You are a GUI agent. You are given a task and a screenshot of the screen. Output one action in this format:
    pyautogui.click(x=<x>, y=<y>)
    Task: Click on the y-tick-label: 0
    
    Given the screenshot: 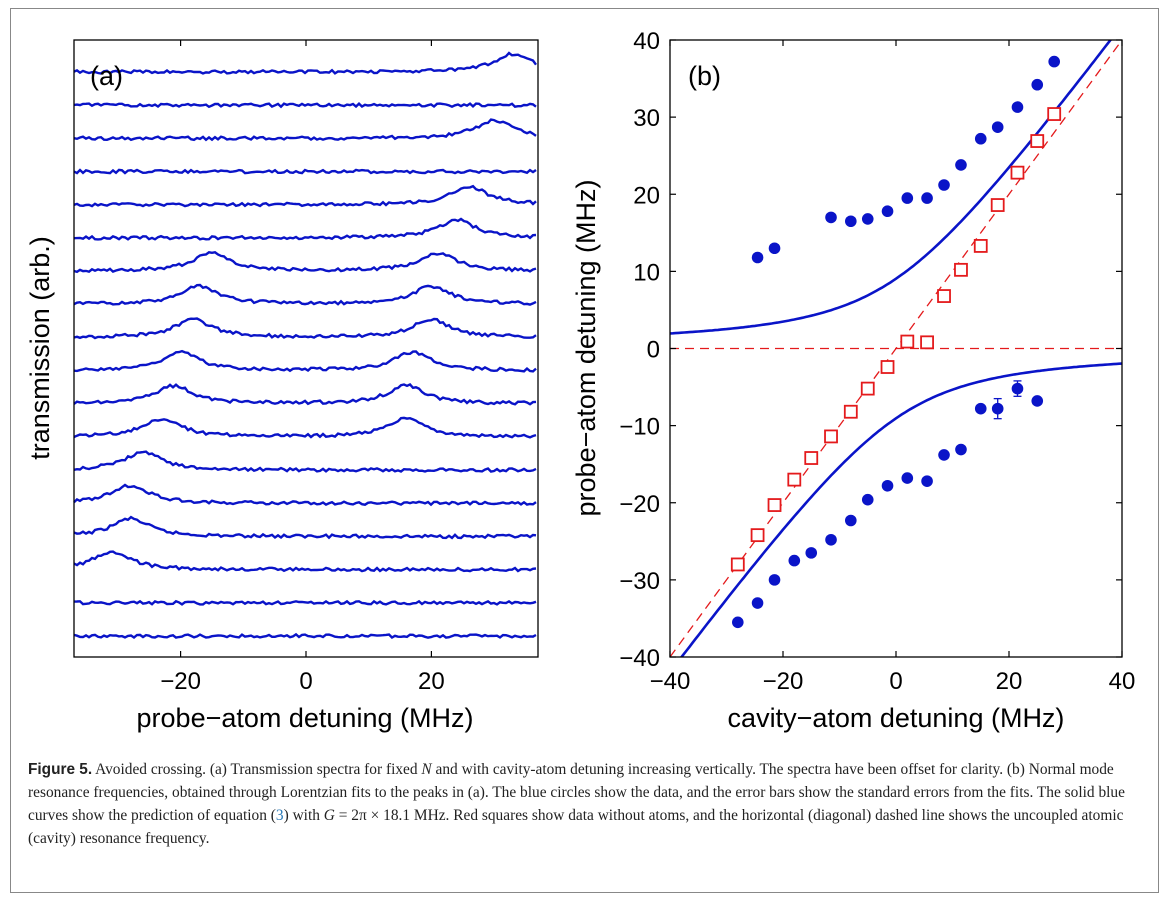 What is the action you would take?
    pyautogui.click(x=653, y=350)
    